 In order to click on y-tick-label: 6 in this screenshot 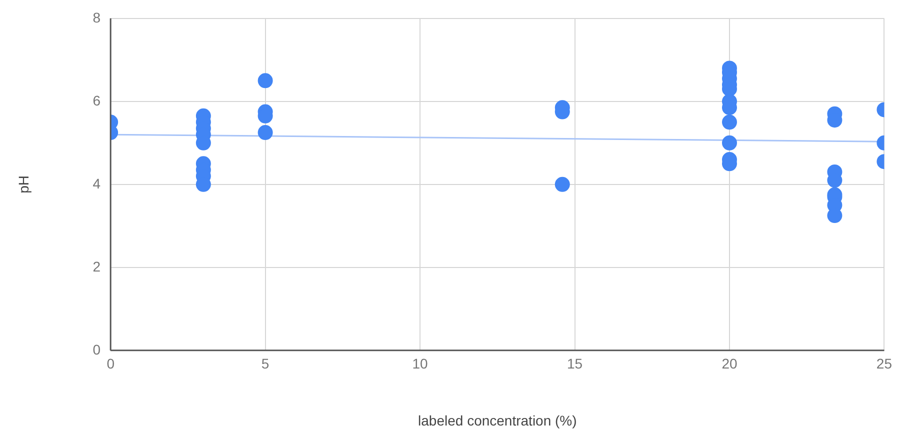, I will do `click(96, 100)`.